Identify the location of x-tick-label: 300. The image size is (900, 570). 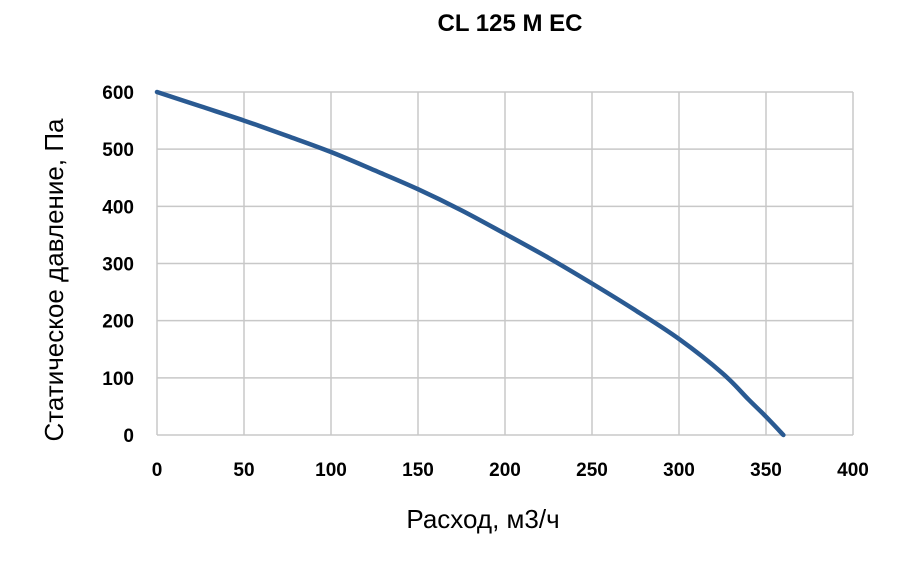
(679, 470).